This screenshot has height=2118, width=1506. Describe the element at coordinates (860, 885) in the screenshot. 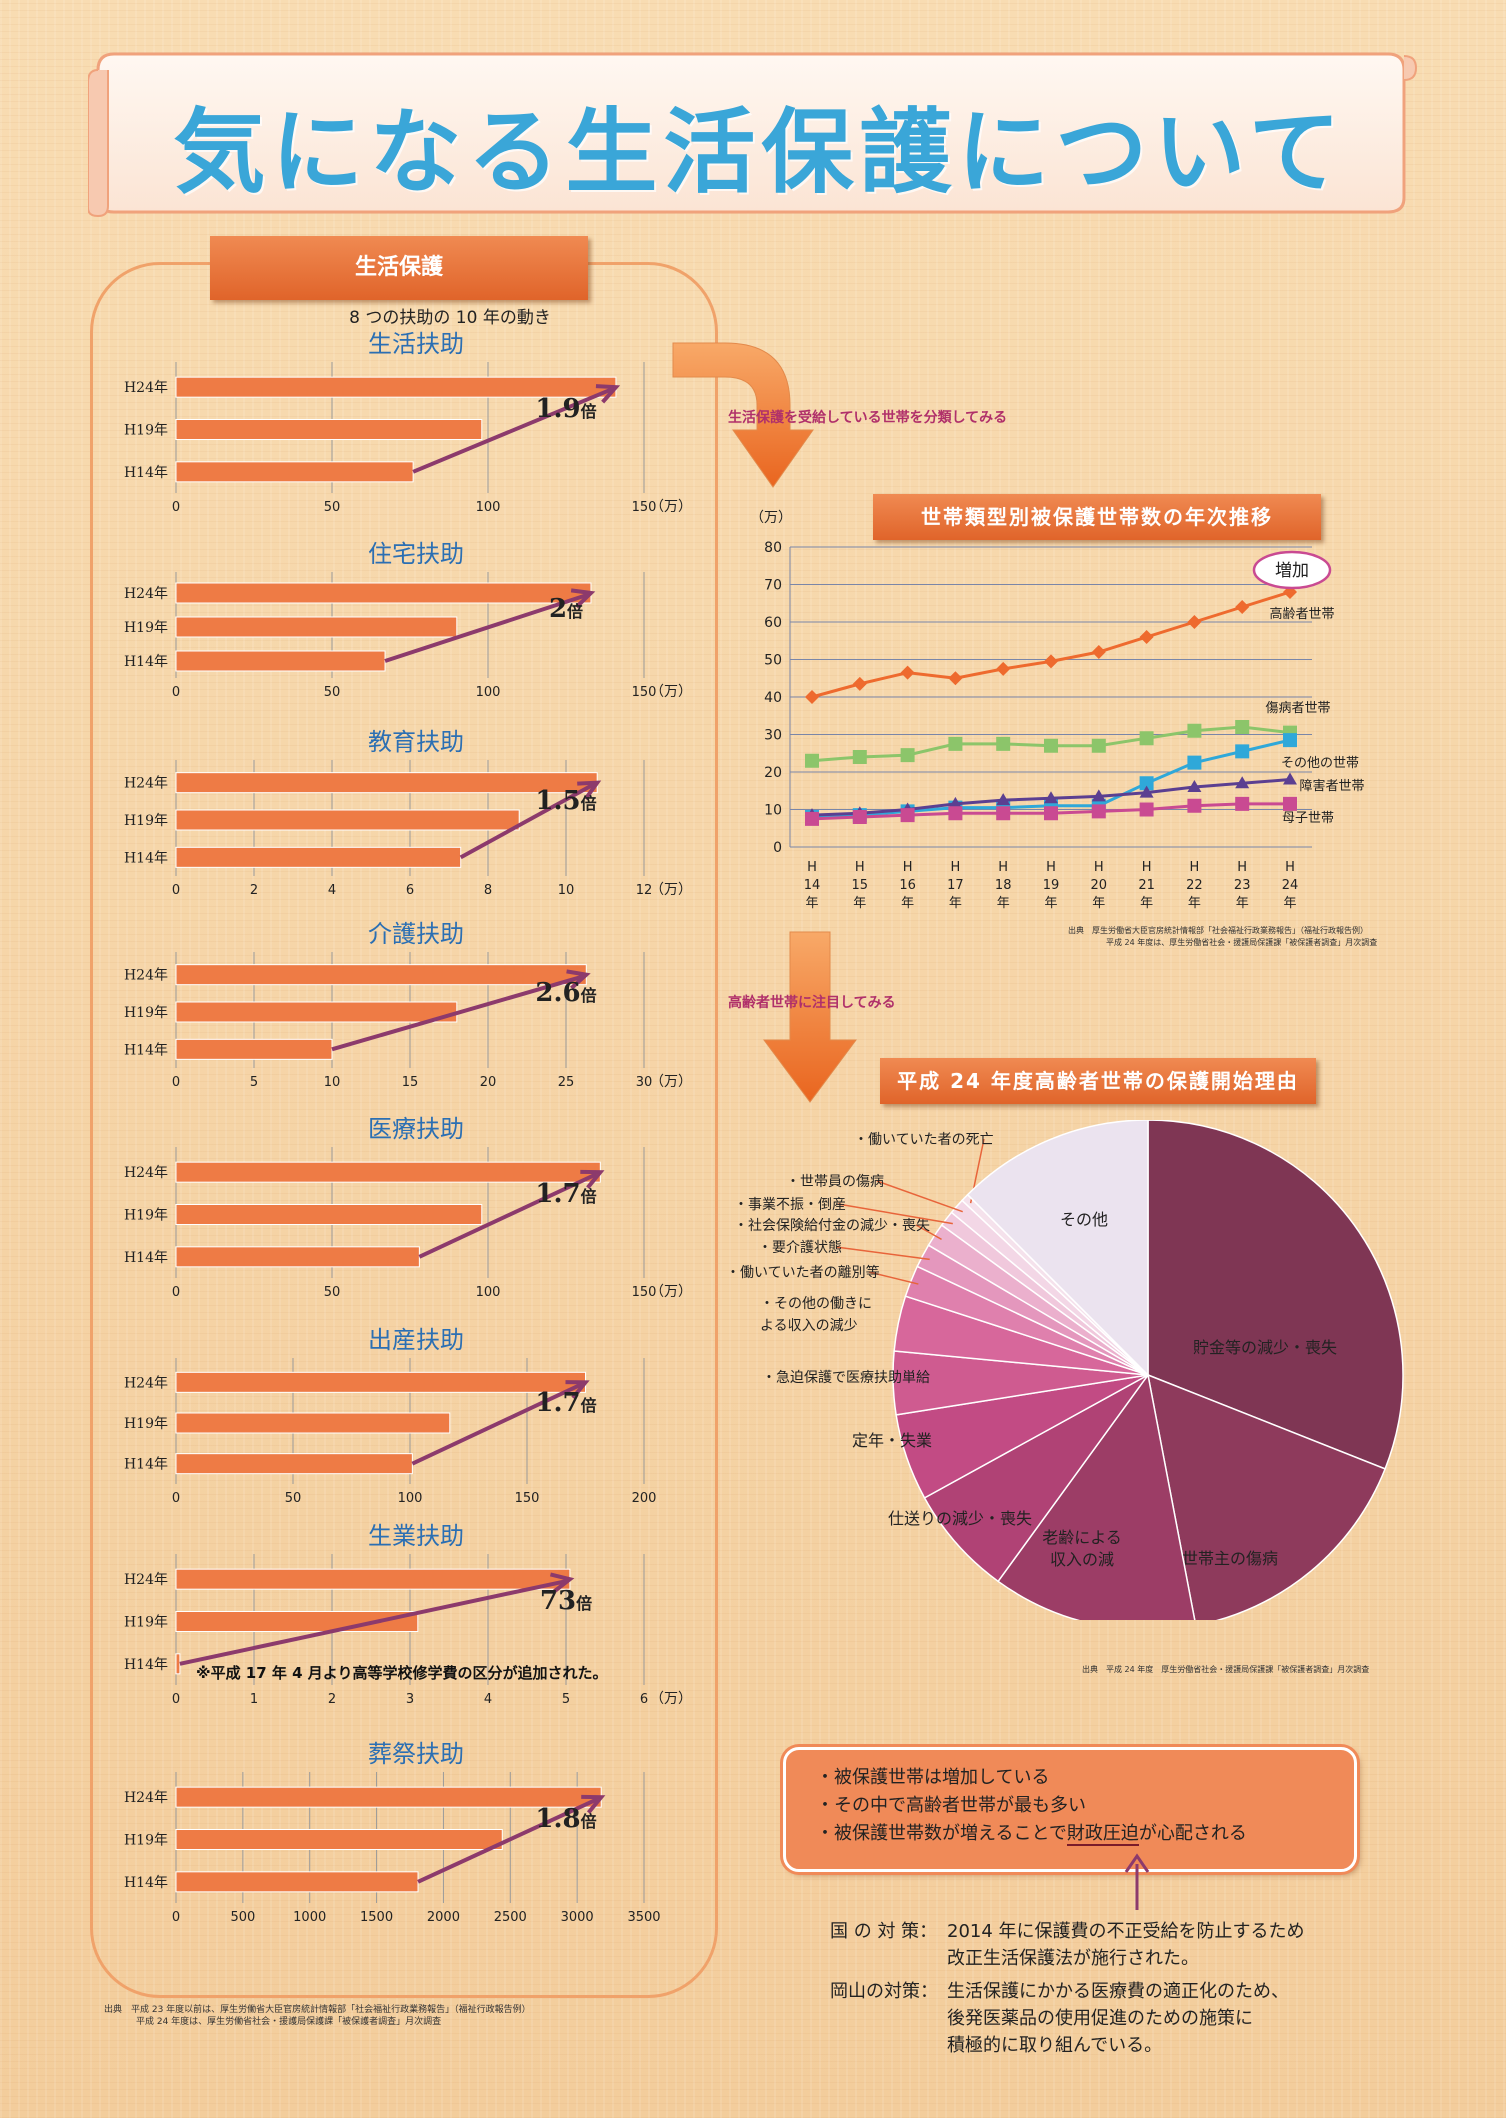

I see `x-tick-label: 15` at that location.